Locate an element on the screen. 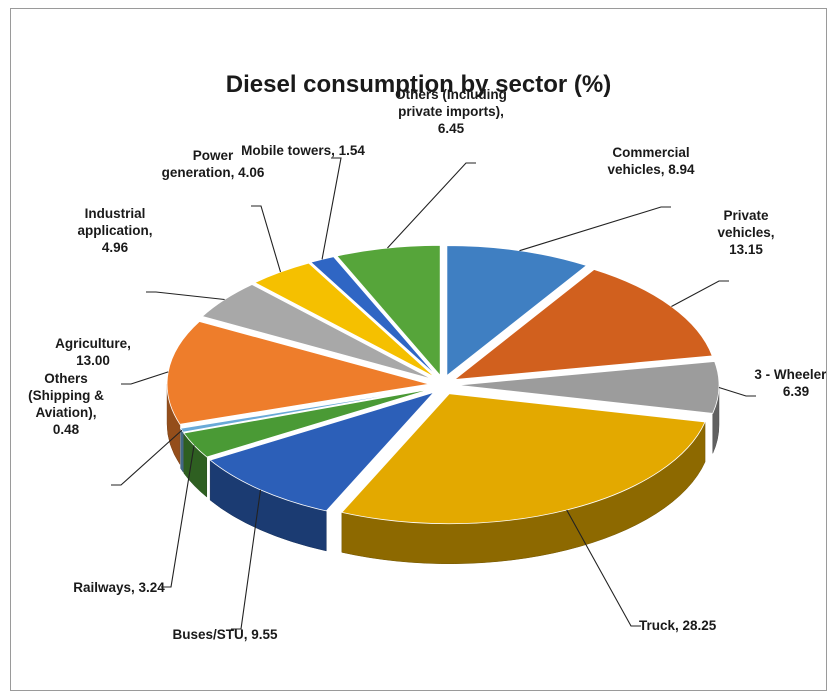 The width and height of the screenshot is (835, 697). pie-side-others-shipping-aviation- is located at coordinates (182, 450).